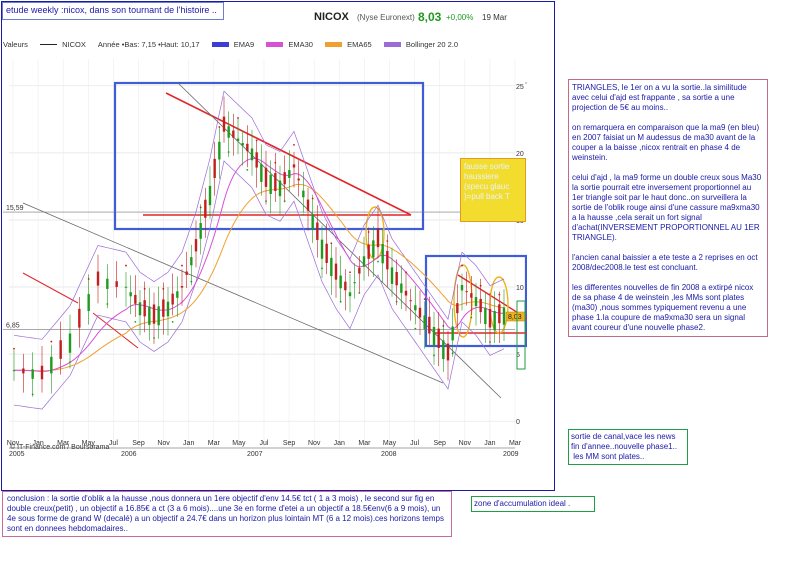  What do you see at coordinates (15, 44) in the screenshot?
I see `legend-valeur-label: Valeurs` at bounding box center [15, 44].